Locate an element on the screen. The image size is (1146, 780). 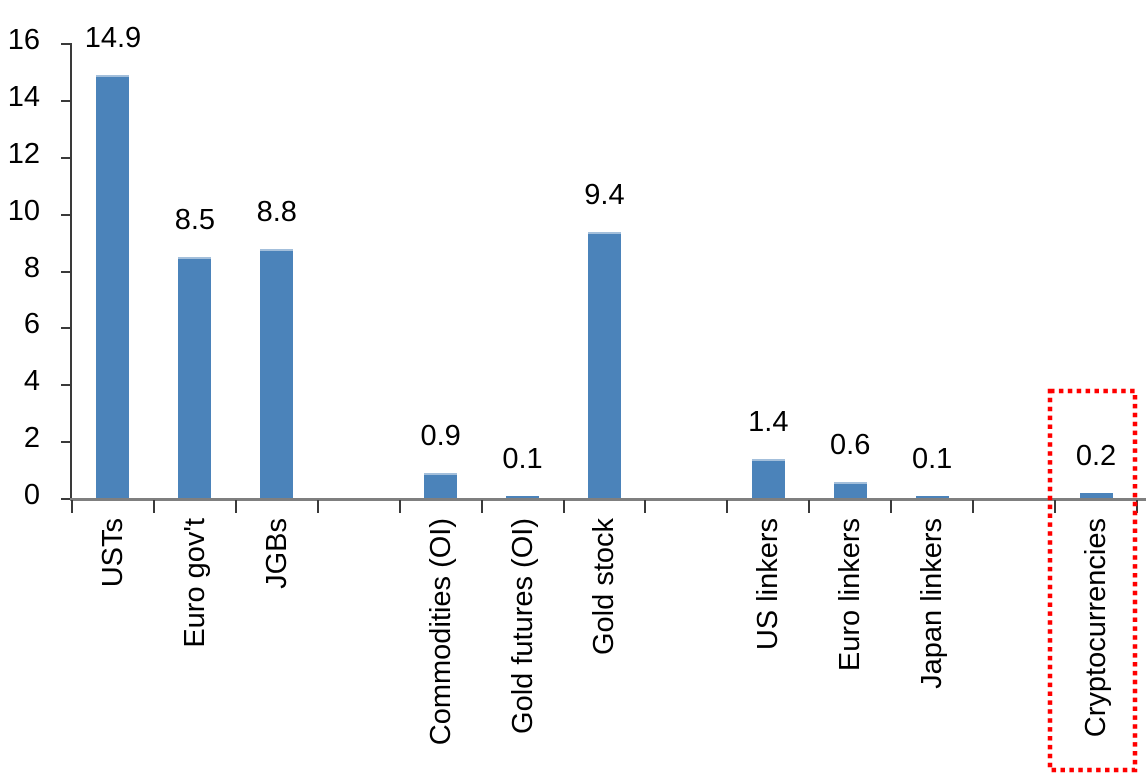
x-axis-category-label: Gold futures (OI) is located at coordinates (522, 626).